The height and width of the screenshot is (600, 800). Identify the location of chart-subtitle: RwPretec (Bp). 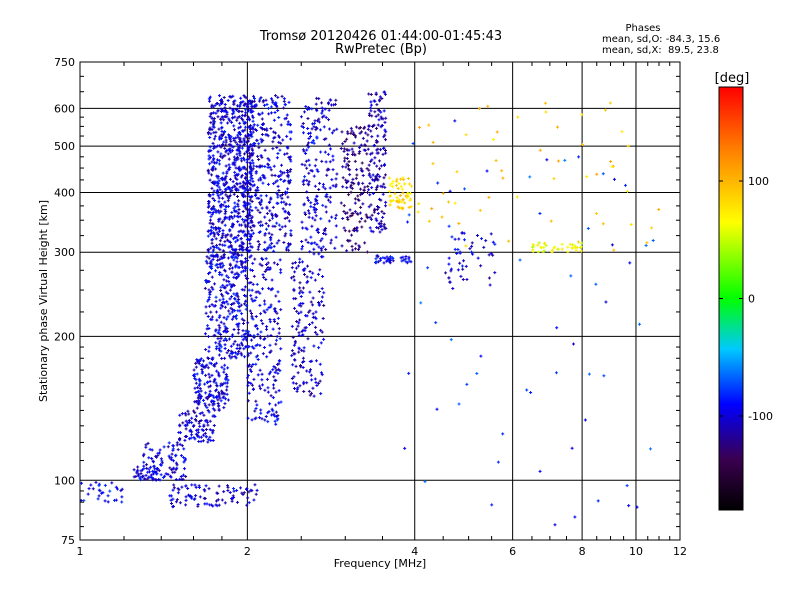
(381, 49).